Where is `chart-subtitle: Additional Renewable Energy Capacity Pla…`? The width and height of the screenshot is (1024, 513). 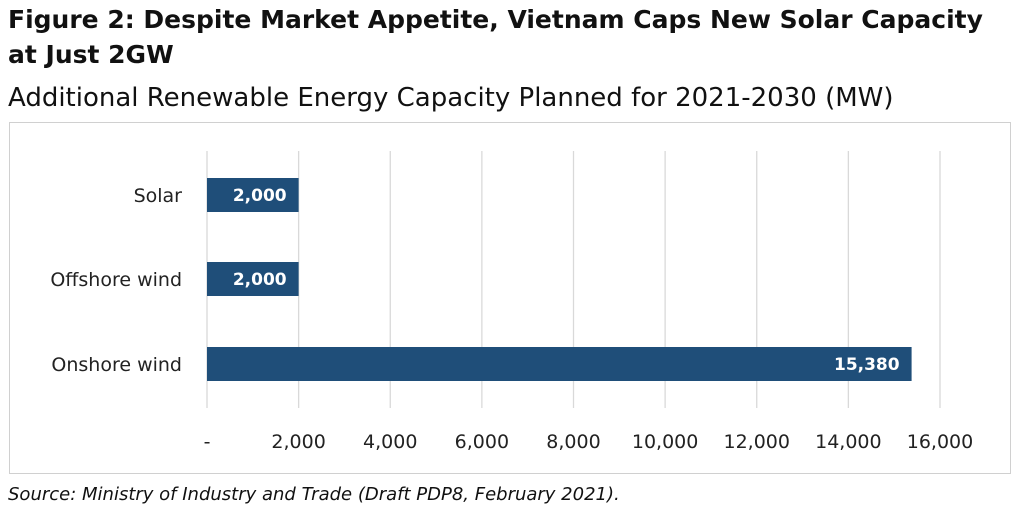 chart-subtitle: Additional Renewable Energy Capacity Pla… is located at coordinates (451, 98).